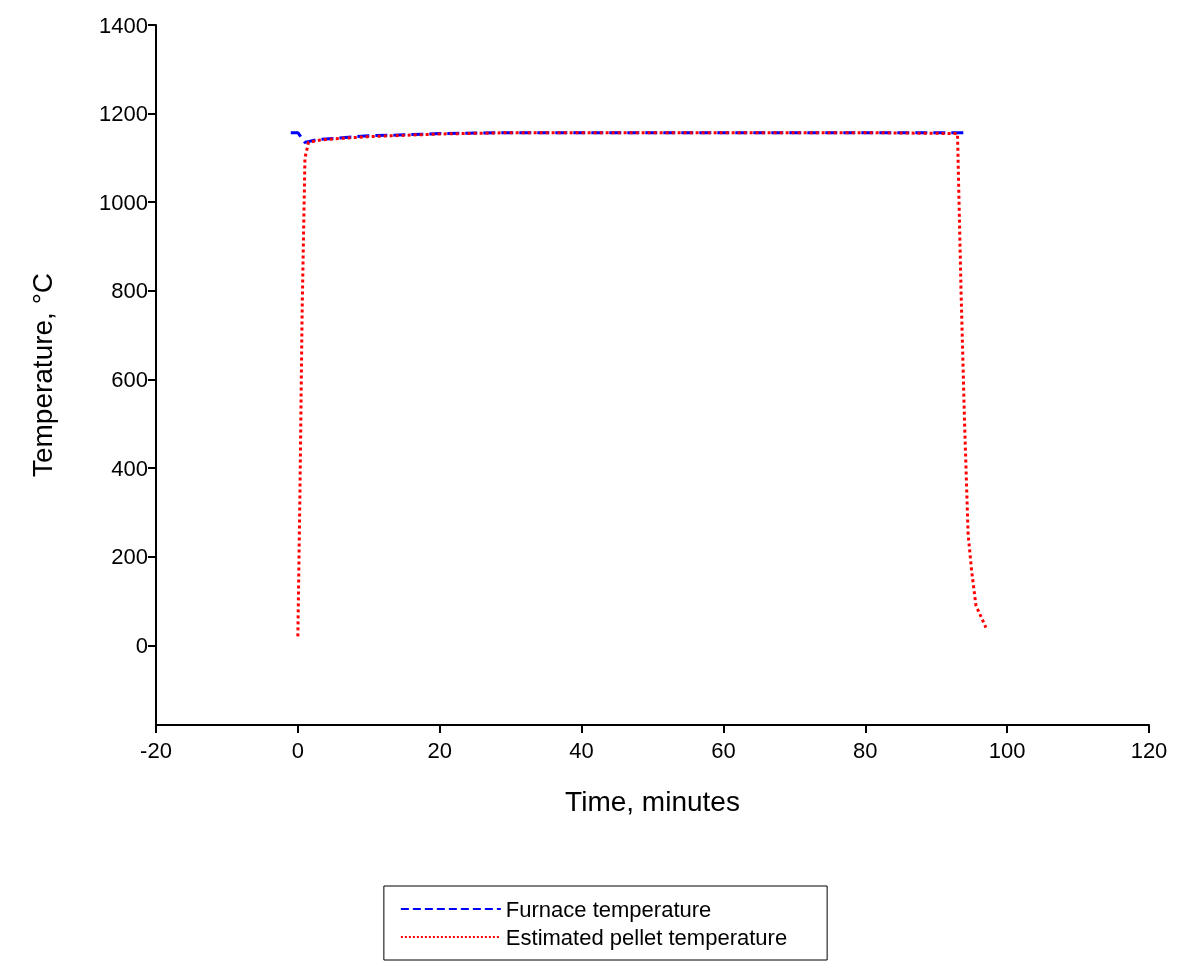 The image size is (1187, 976). I want to click on x-tick-label: 80, so click(865, 750).